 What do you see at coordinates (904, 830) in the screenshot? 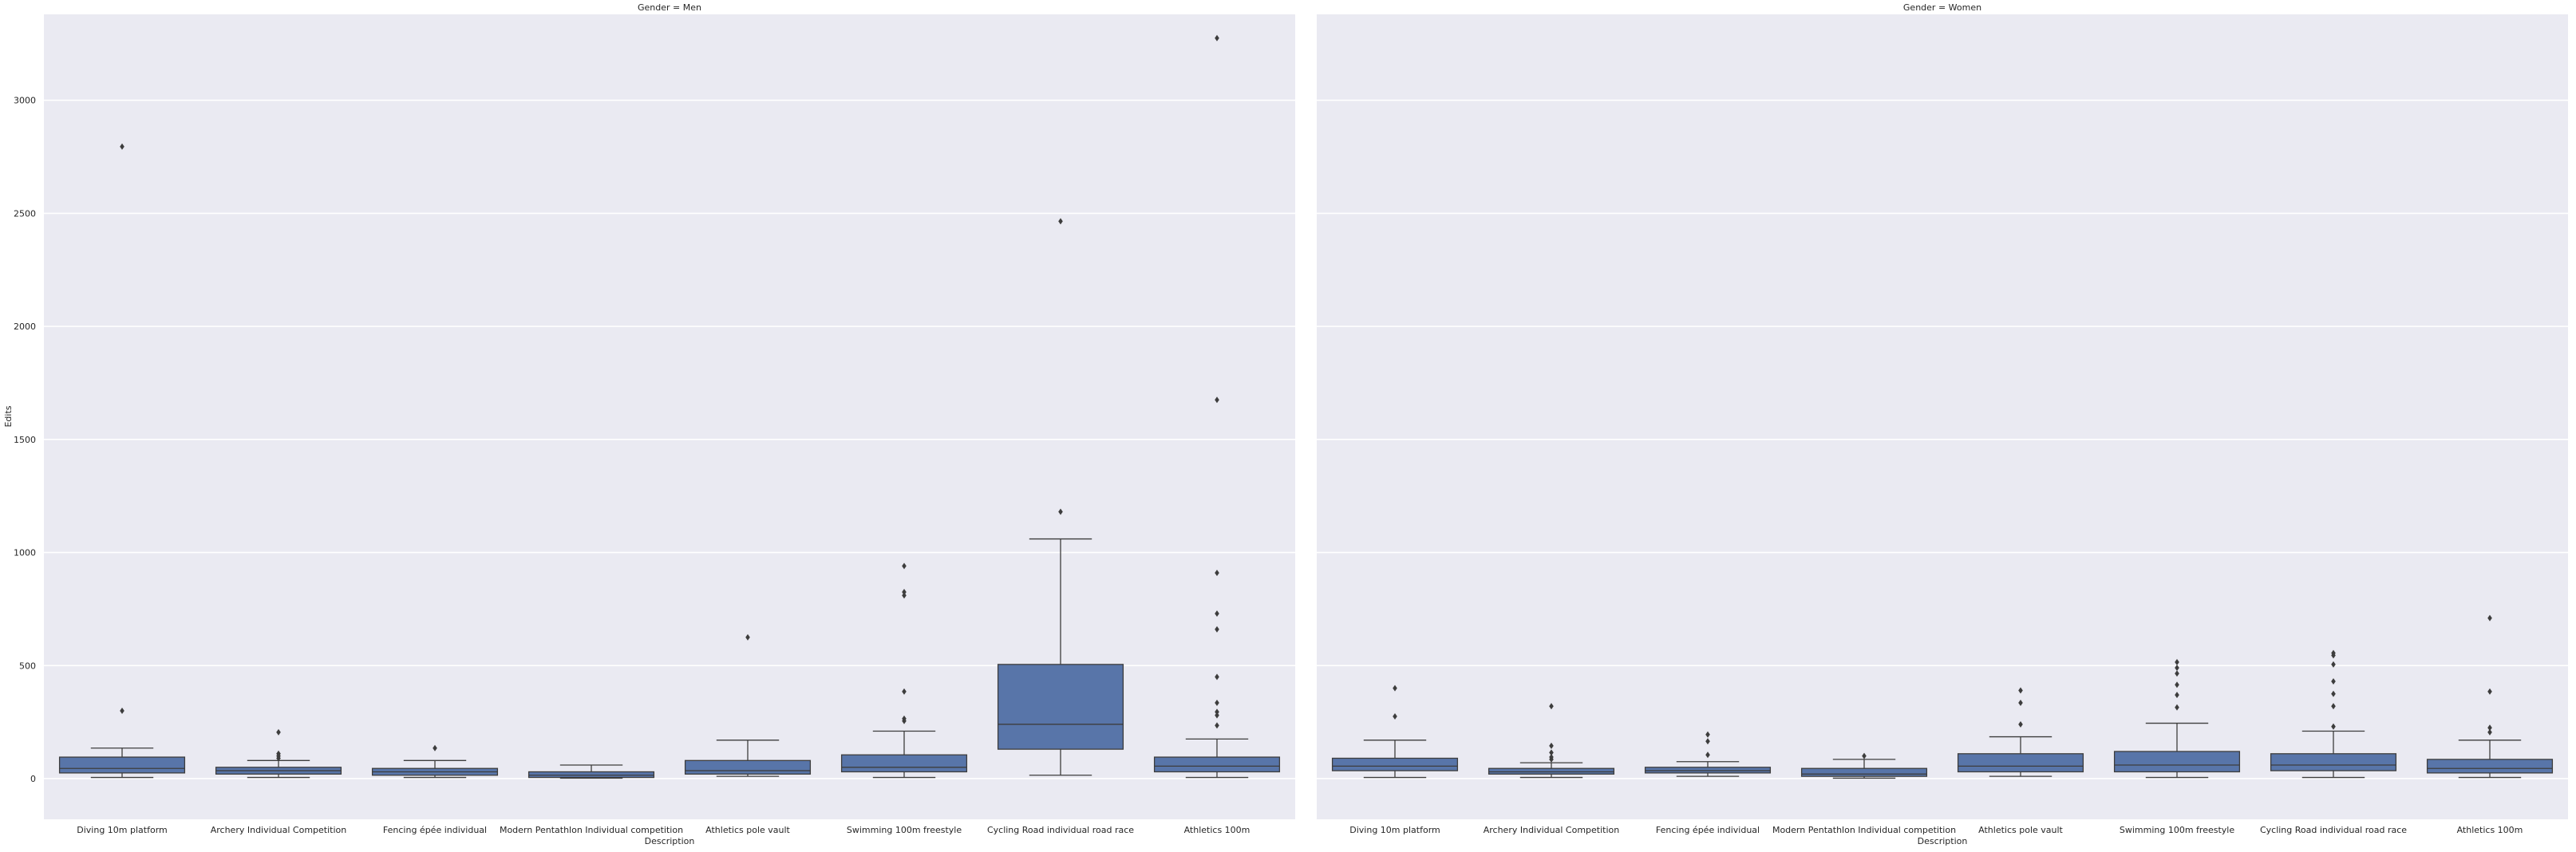
I see `x-tick-label-6: Swimming 100m freestyle` at bounding box center [904, 830].